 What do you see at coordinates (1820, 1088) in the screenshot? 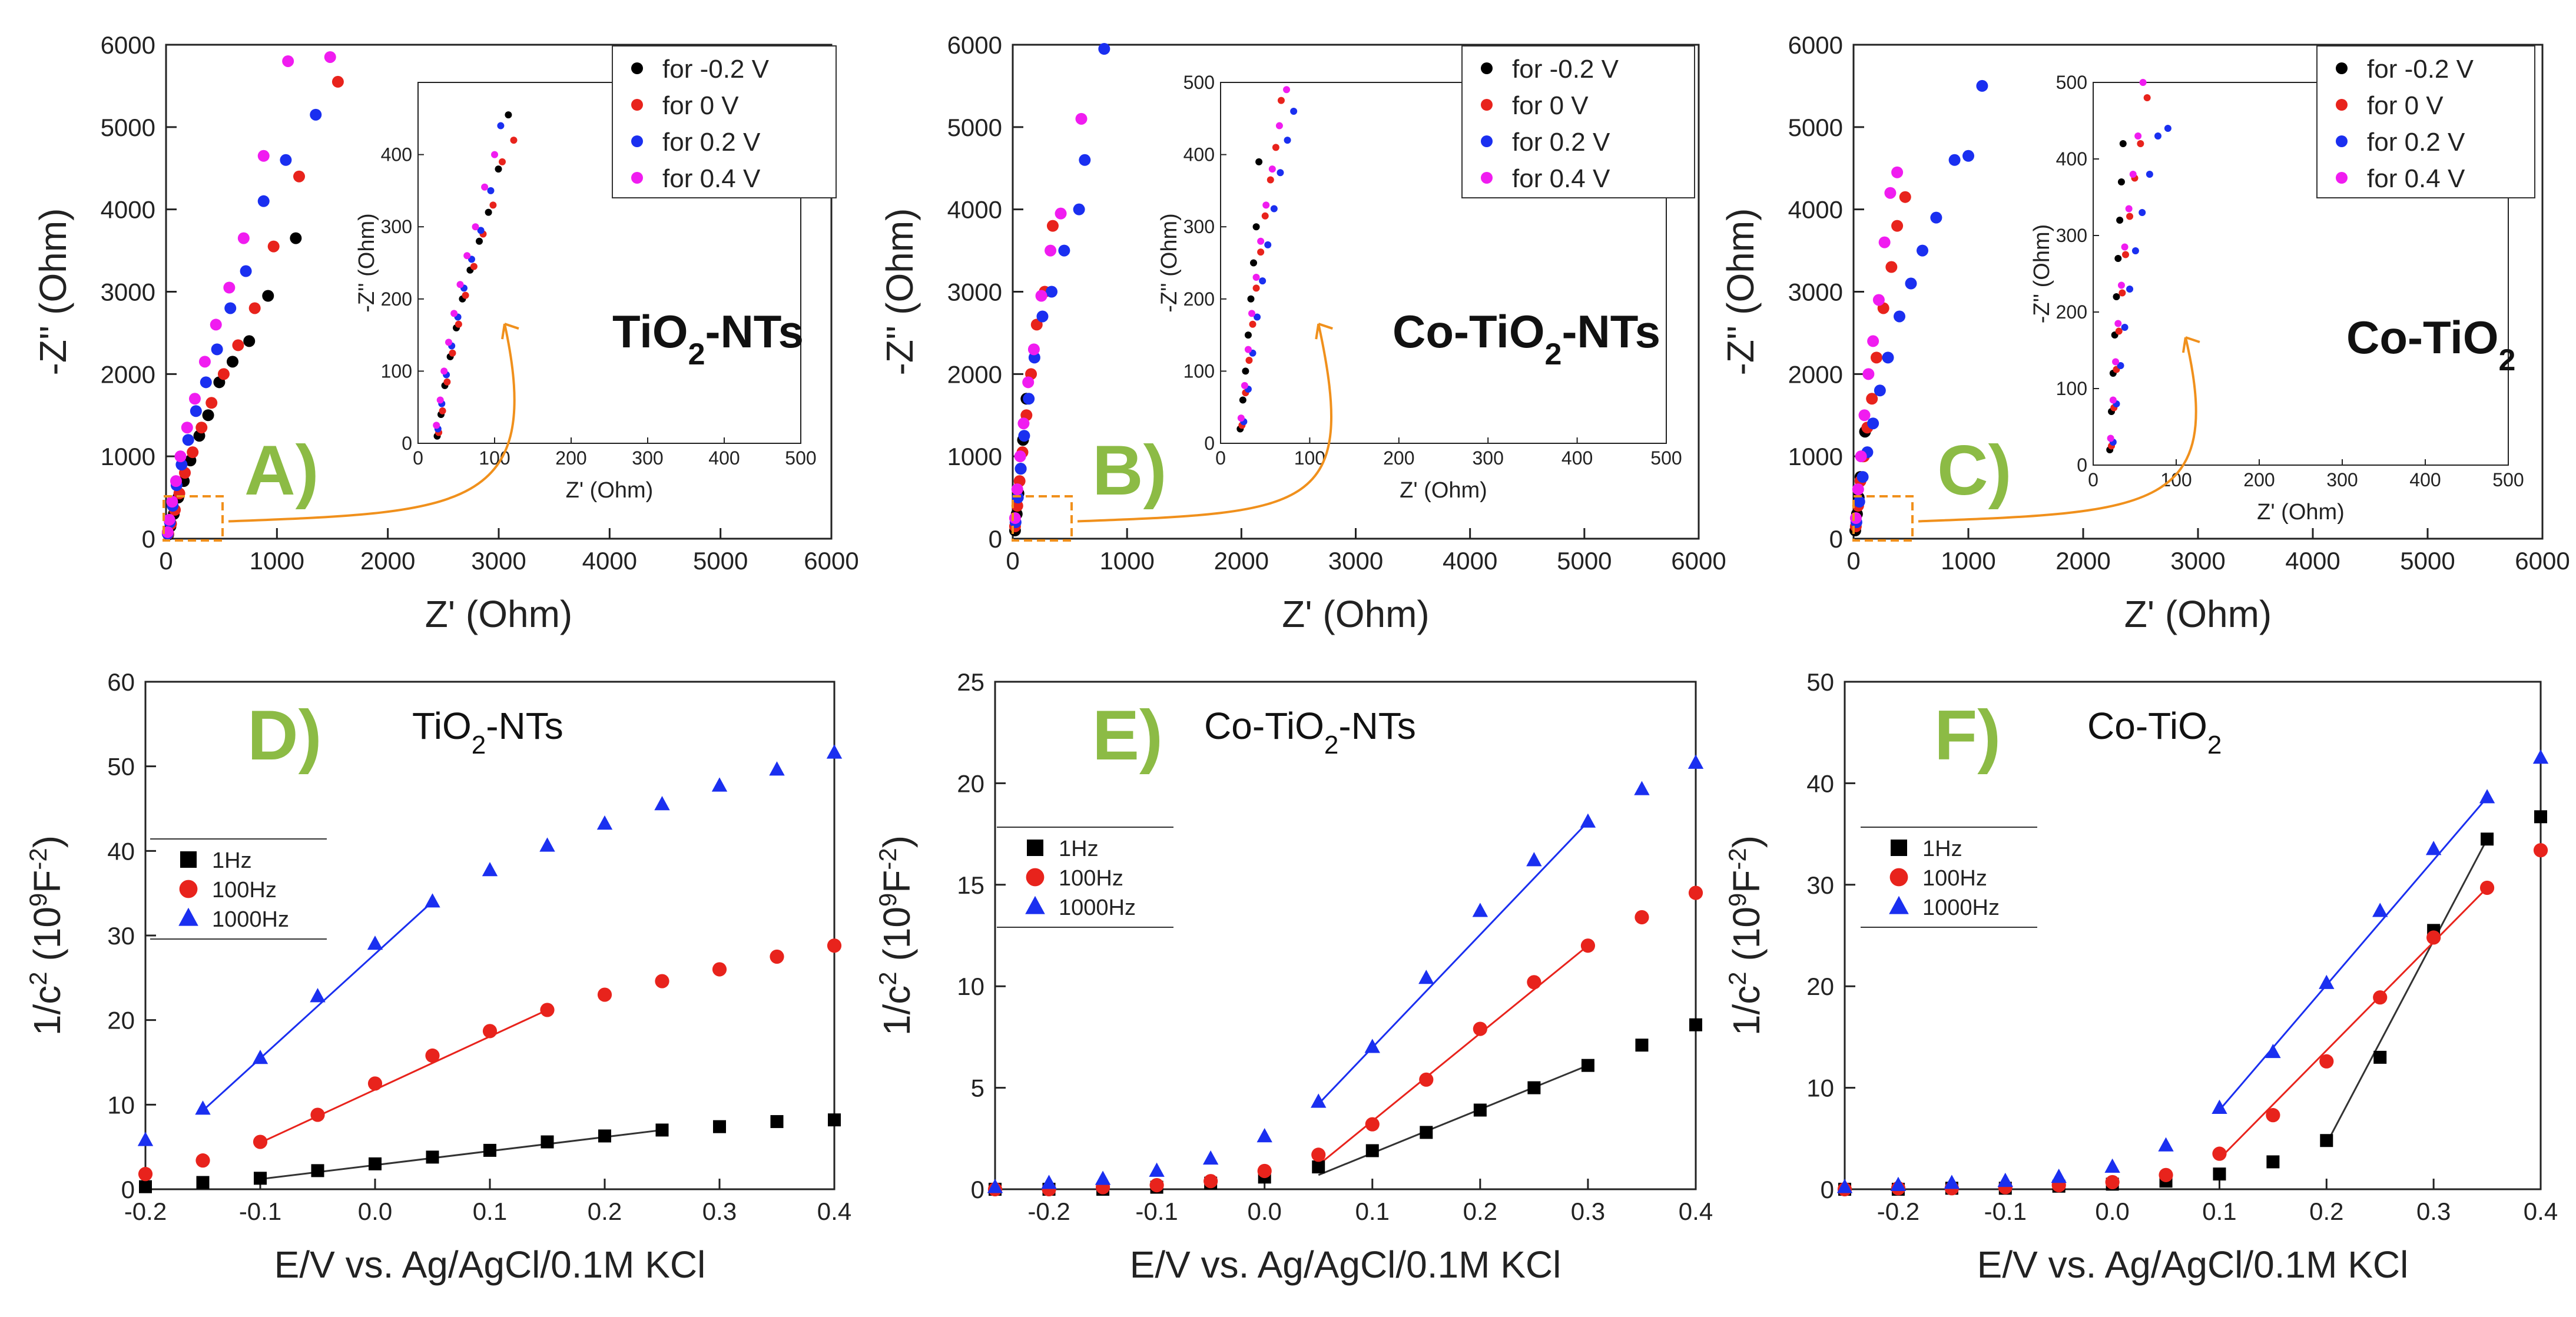
I see `y-tick-label: 10` at bounding box center [1820, 1088].